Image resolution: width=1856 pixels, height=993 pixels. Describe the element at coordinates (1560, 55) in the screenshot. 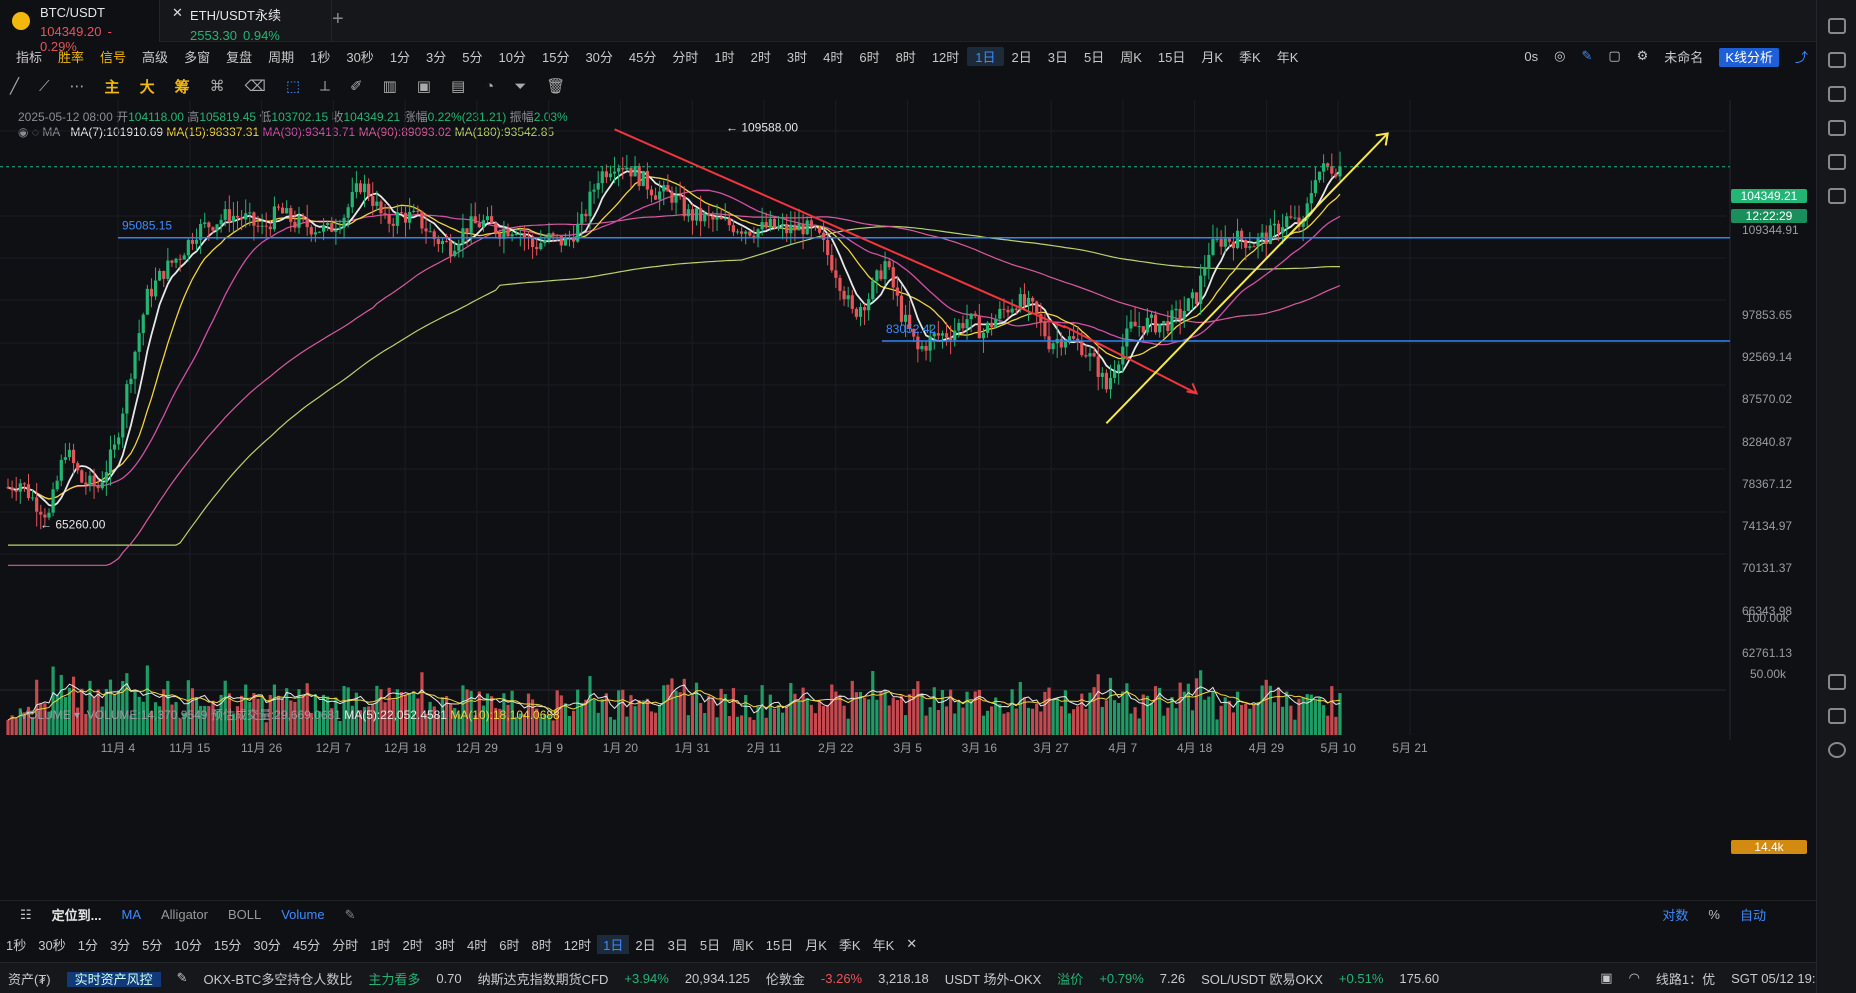

I see `camera-icon: ◎` at that location.